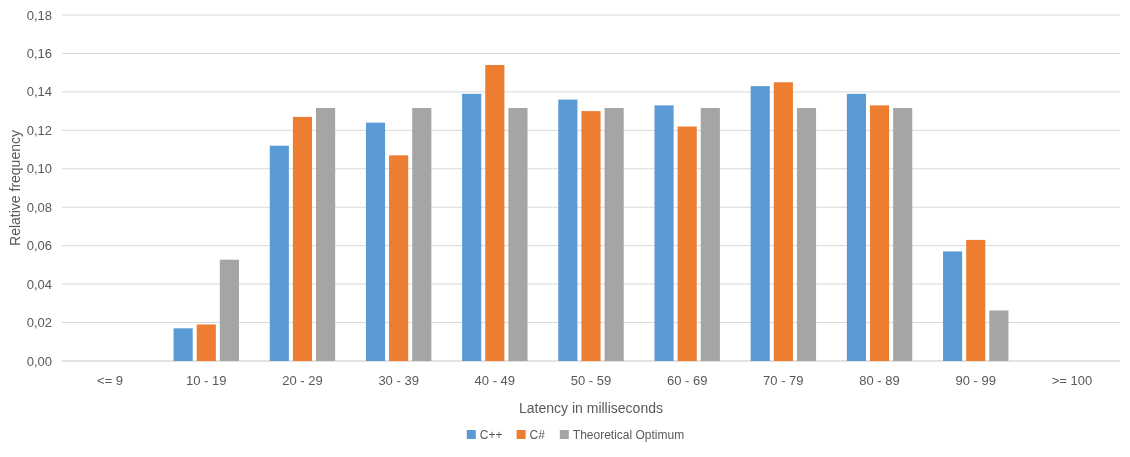 The width and height of the screenshot is (1130, 457). What do you see at coordinates (15, 188) in the screenshot?
I see `y-axis-title: Relative frequency` at bounding box center [15, 188].